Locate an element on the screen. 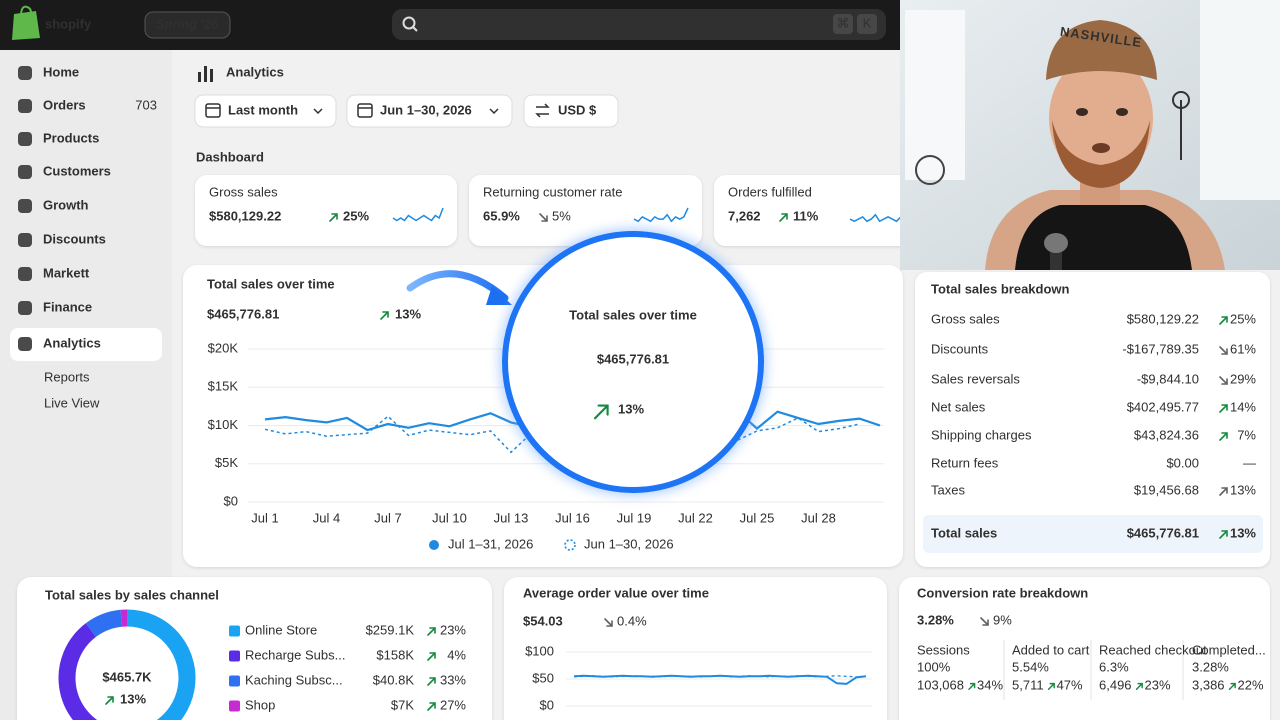 This screenshot has width=1280, height=720. nav-item: Orders is located at coordinates (64, 104).